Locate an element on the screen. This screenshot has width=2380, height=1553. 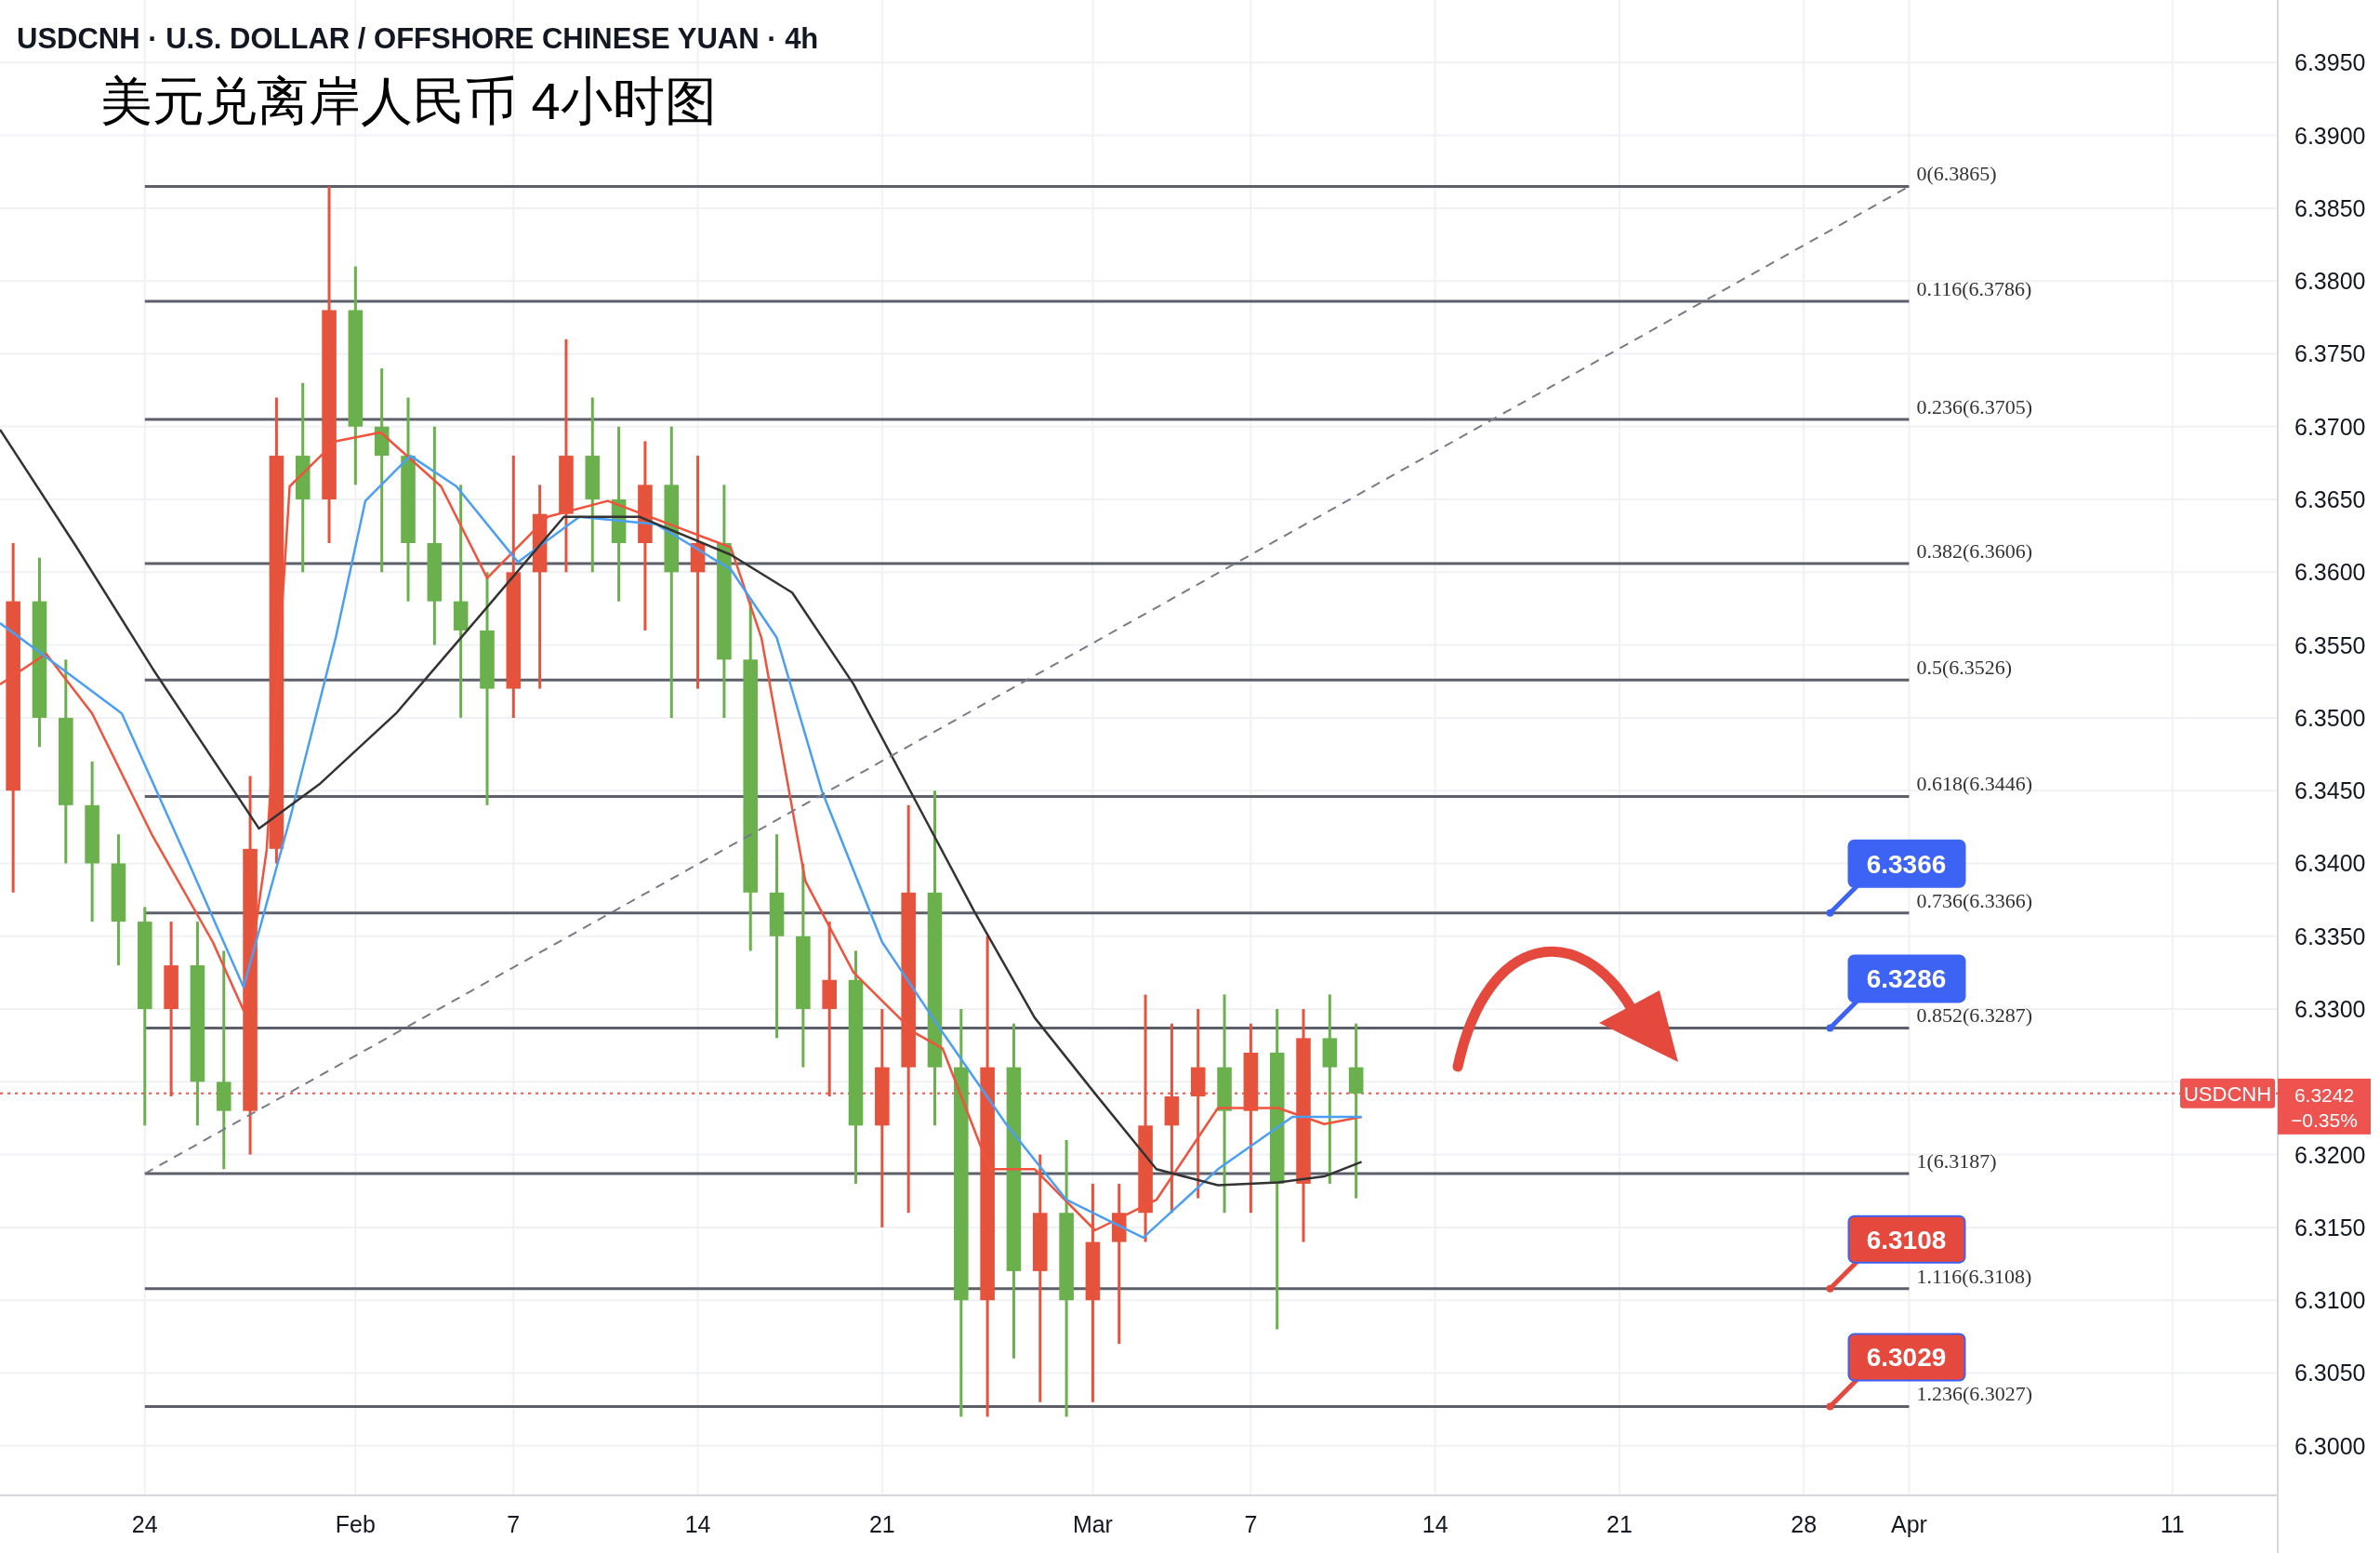
annotation: 6.3108 is located at coordinates (1906, 1239).